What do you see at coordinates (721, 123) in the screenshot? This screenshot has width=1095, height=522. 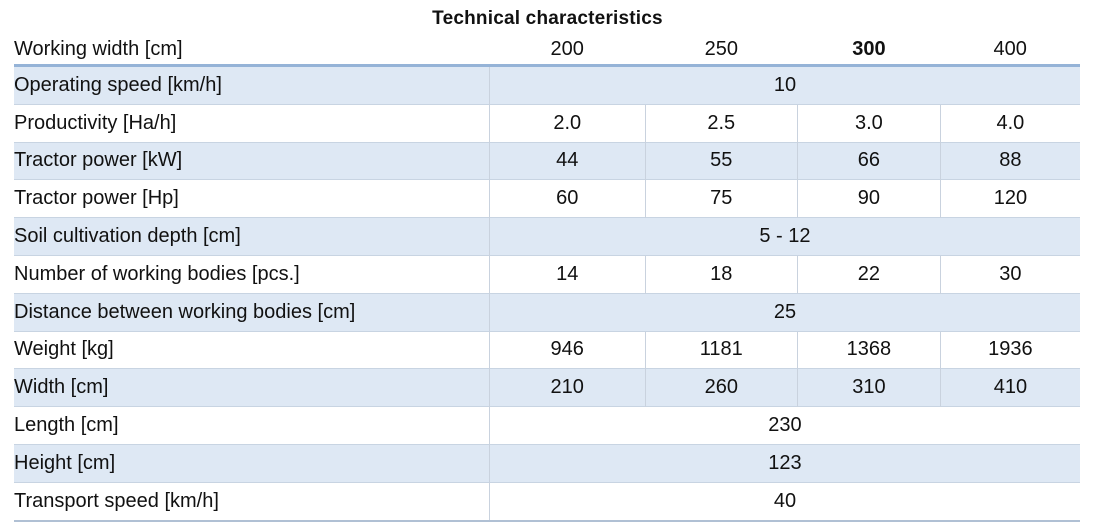 I see `row-value: 2.5` at bounding box center [721, 123].